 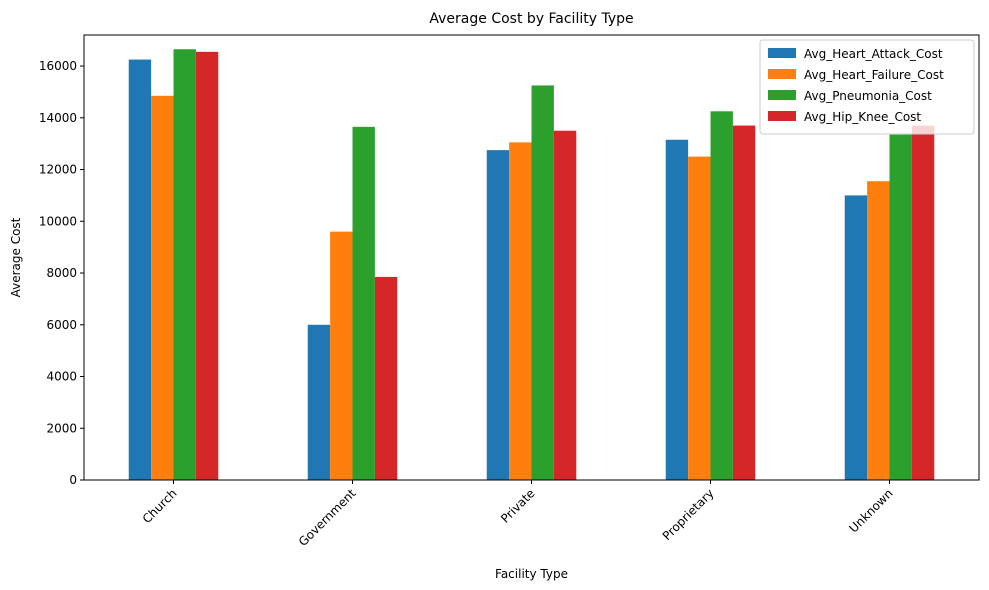 I want to click on bar-Avg_Hip_Knee_Cost-Government, so click(x=386, y=378).